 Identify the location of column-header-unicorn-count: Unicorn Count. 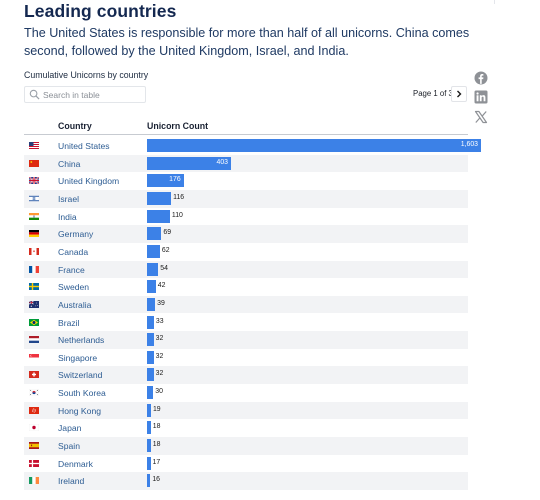
(178, 126).